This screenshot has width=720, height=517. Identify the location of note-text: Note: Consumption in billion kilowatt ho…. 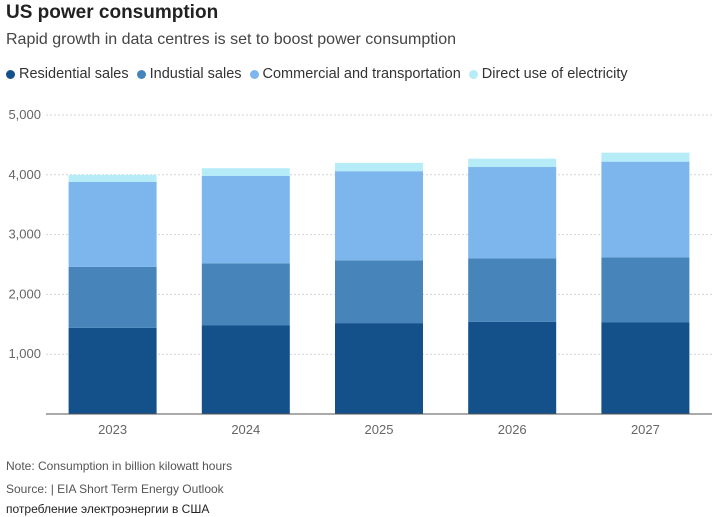
(119, 466).